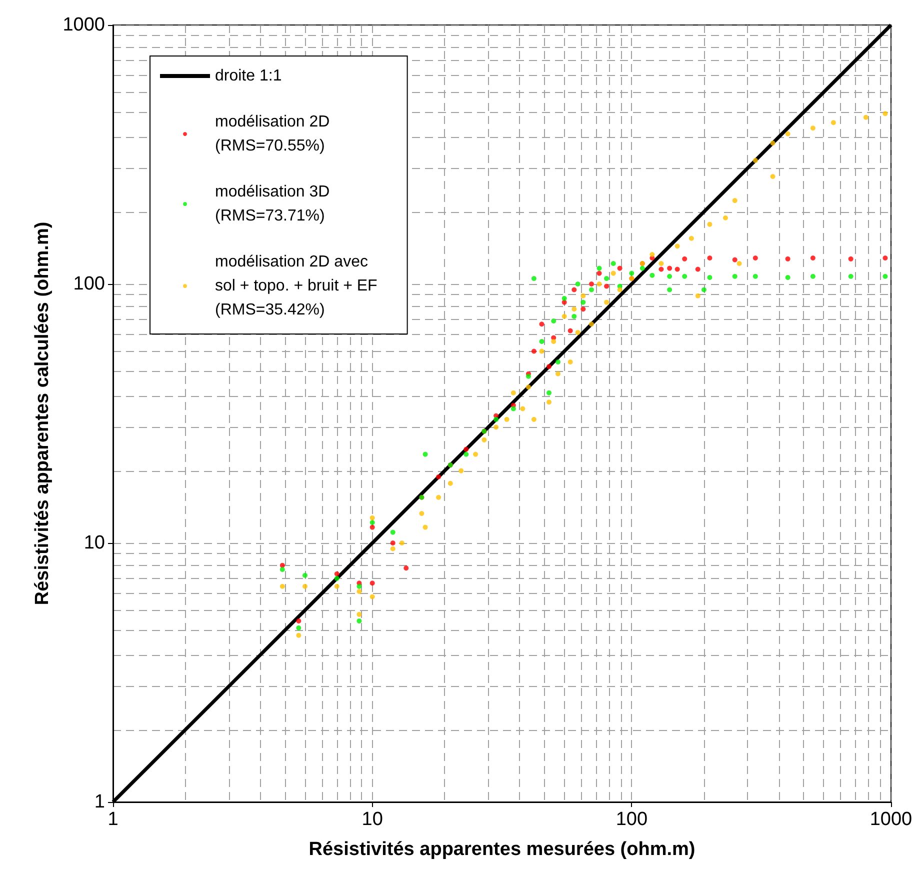  I want to click on y-tick-label: 10, so click(94, 543).